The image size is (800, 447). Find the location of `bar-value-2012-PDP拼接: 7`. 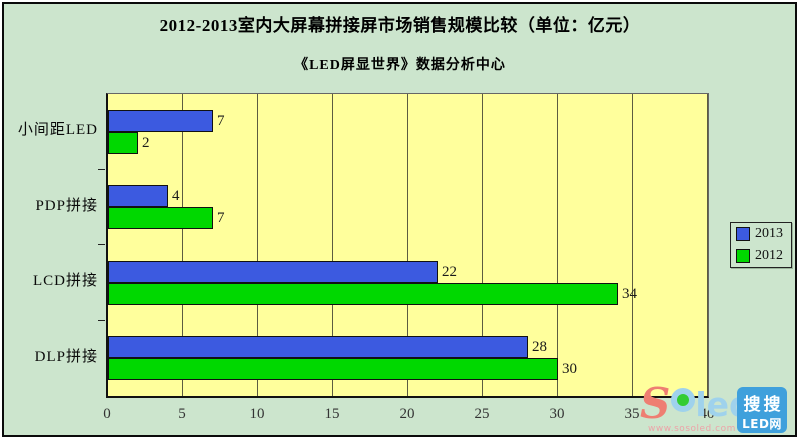

bar-value-2012-PDP拼接: 7 is located at coordinates (221, 218).